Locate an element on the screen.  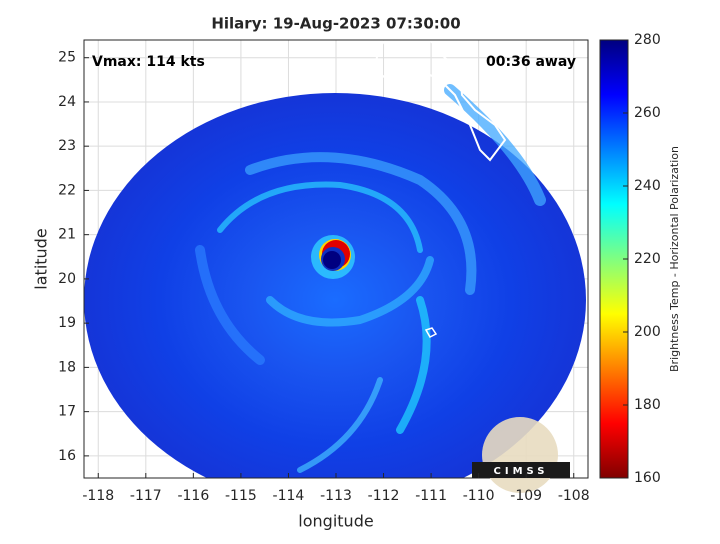
chart-title: Hilary: 19-Aug-2023 07:30:00 is located at coordinates (335, 24).